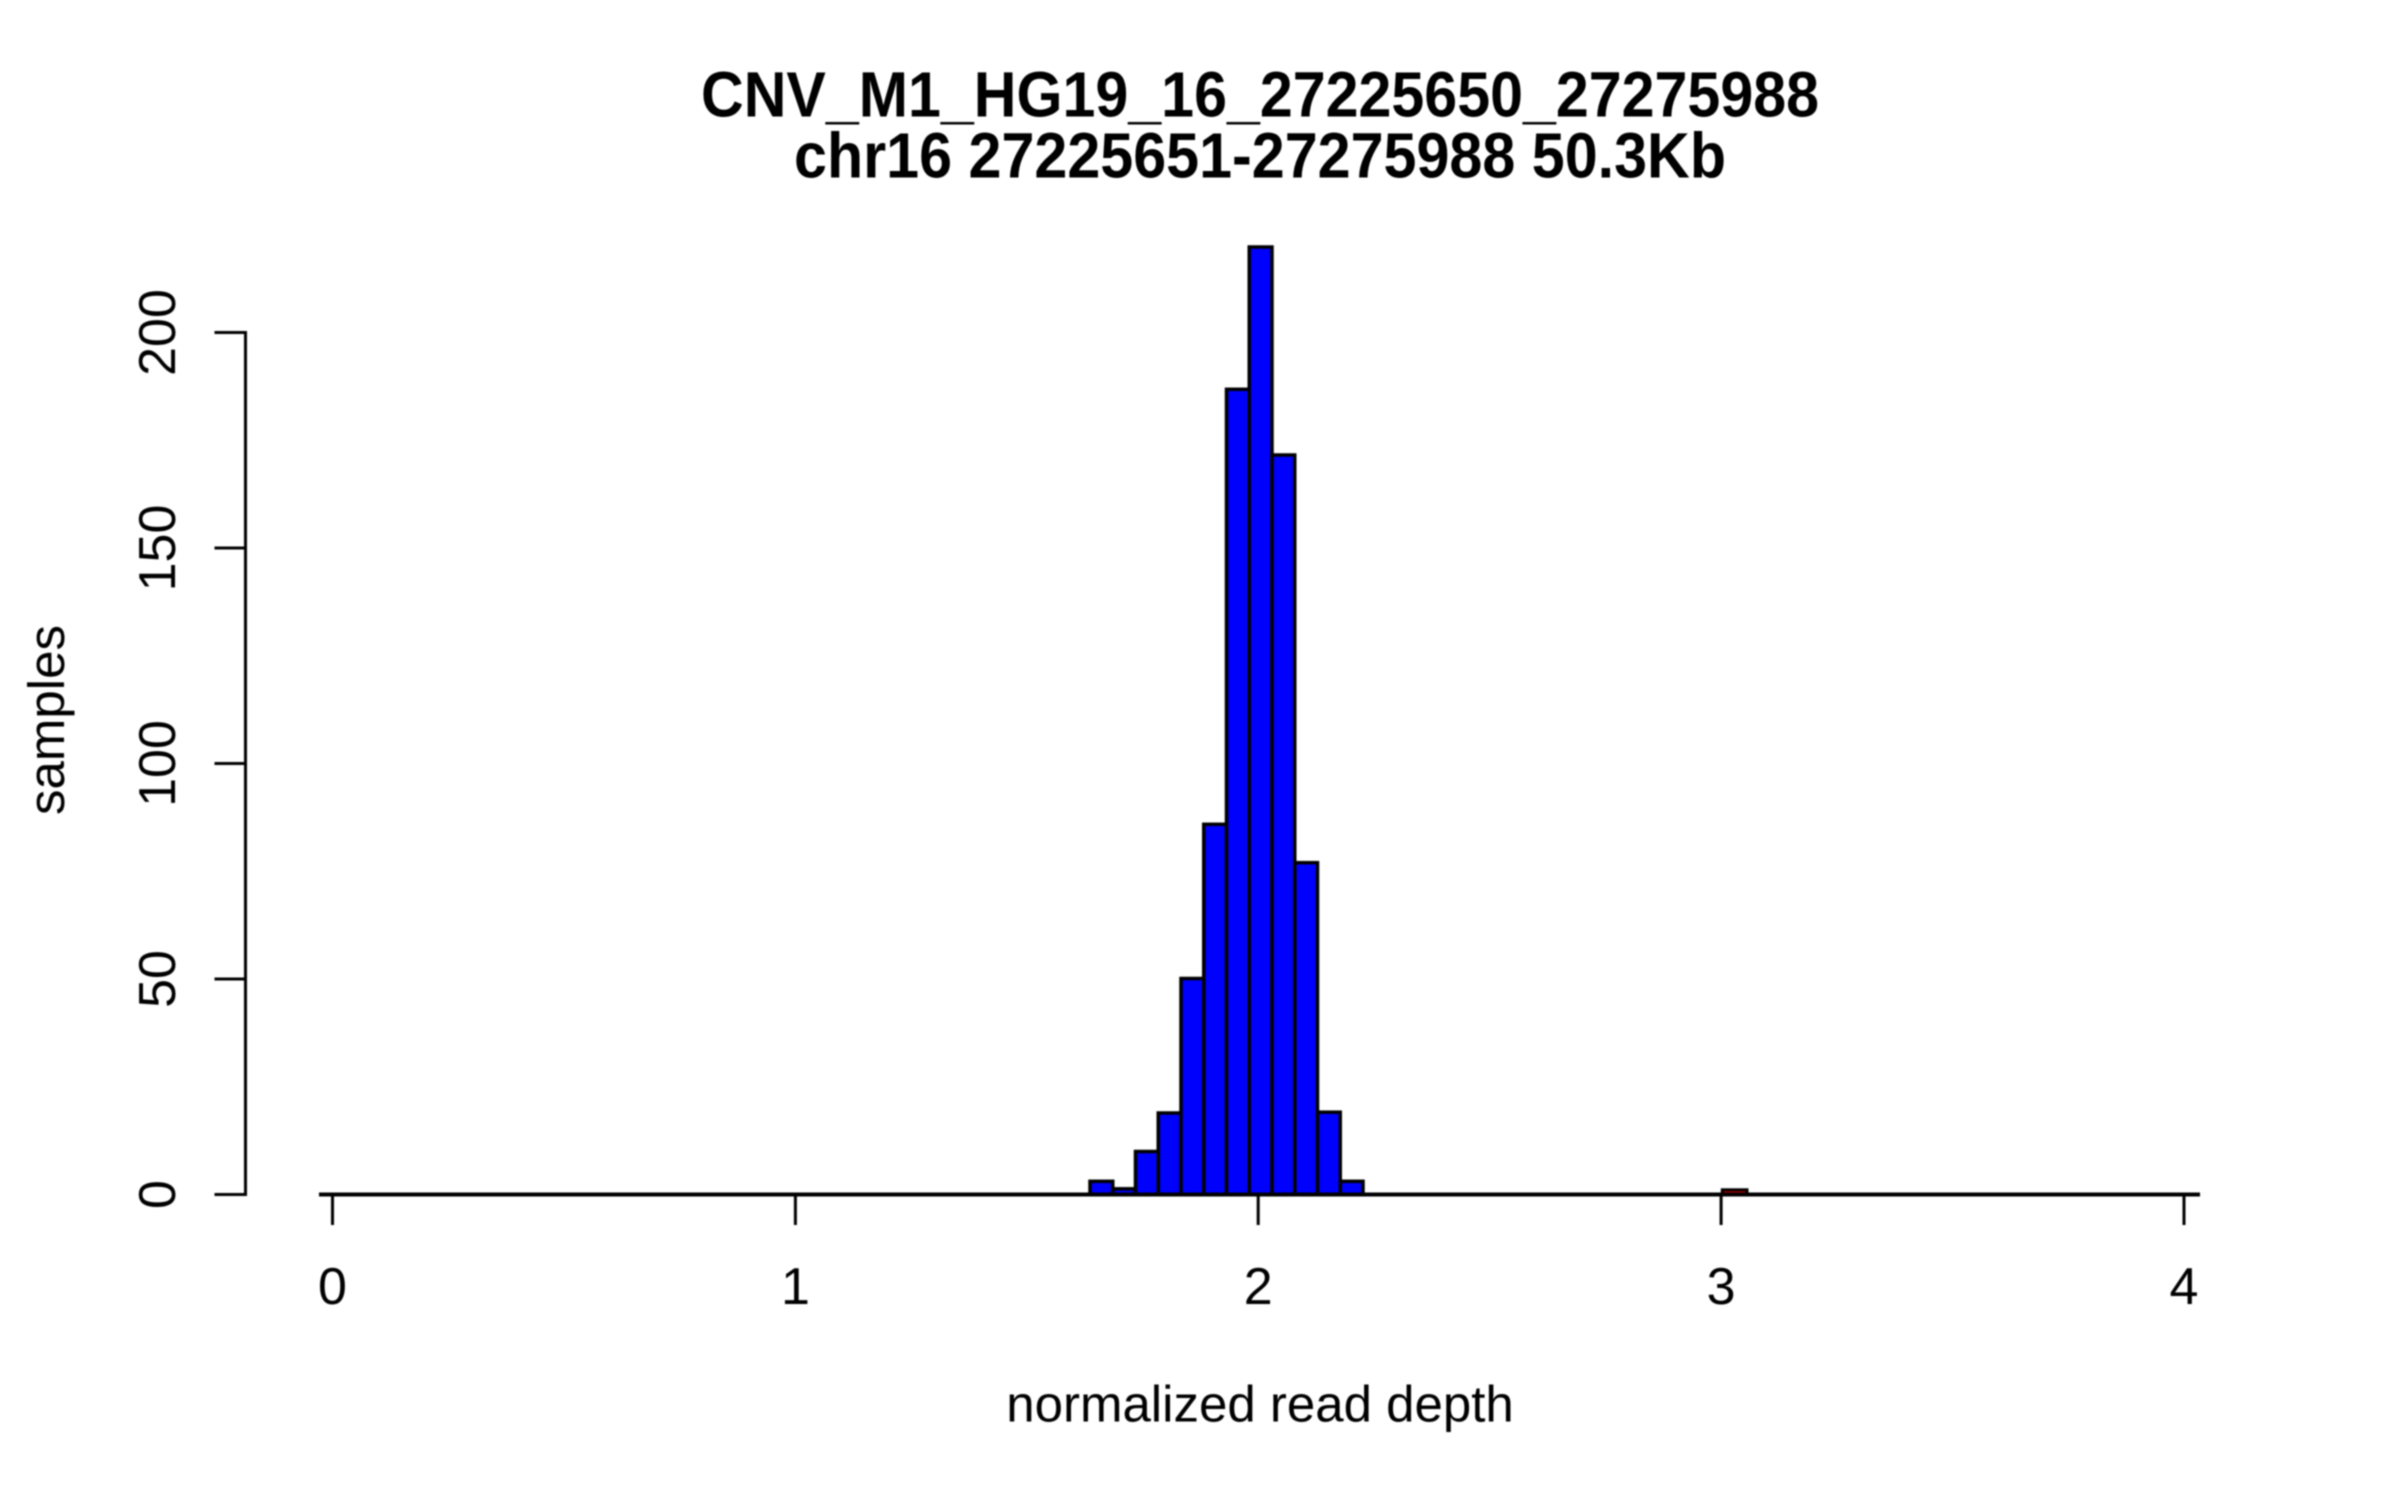 Image resolution: width=2400 pixels, height=1500 pixels. Describe the element at coordinates (795, 1287) in the screenshot. I see `svg-text: 1` at that location.